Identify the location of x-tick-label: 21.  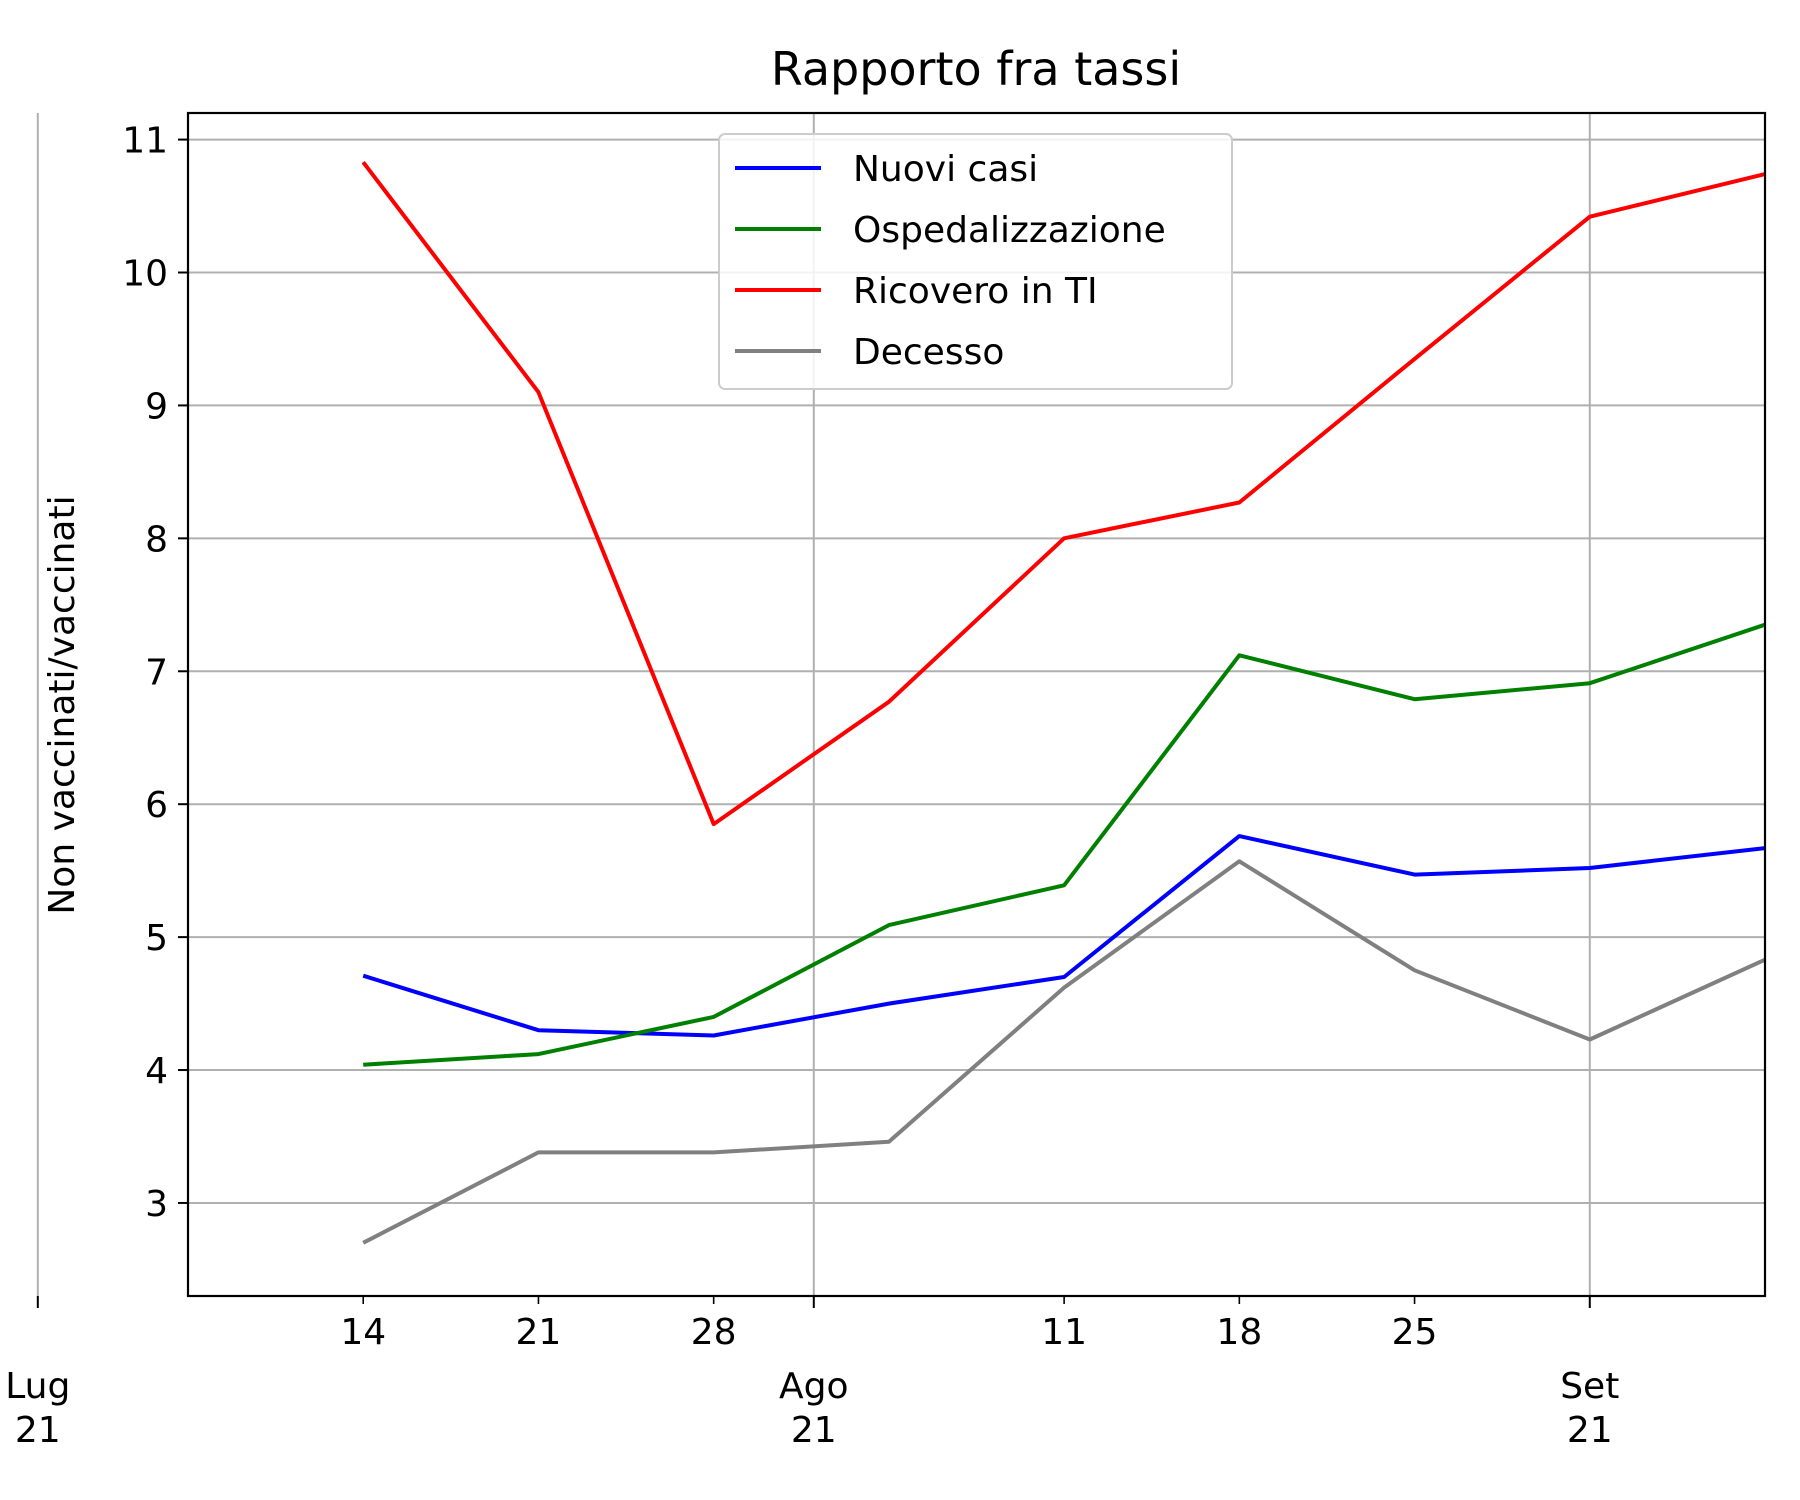
(539, 1332).